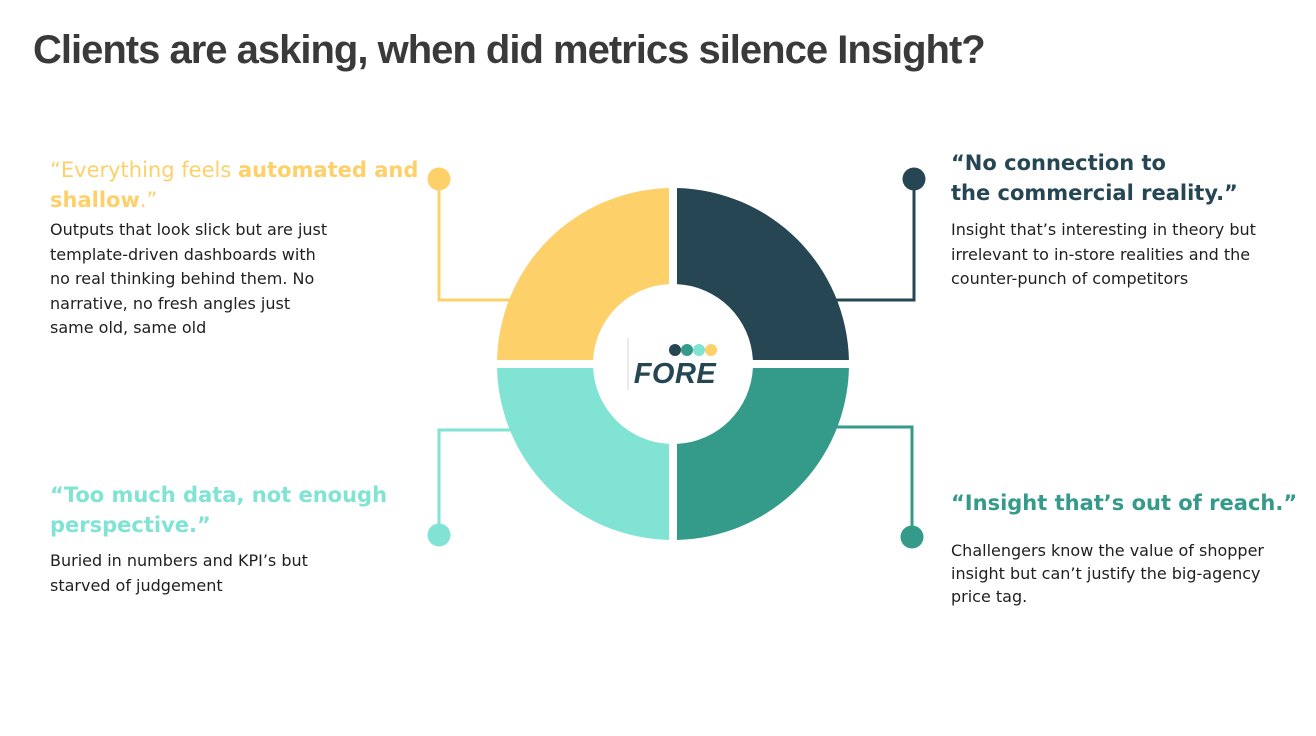 This screenshot has width=1316, height=736. I want to click on connector-top-right, so click(881, 234).